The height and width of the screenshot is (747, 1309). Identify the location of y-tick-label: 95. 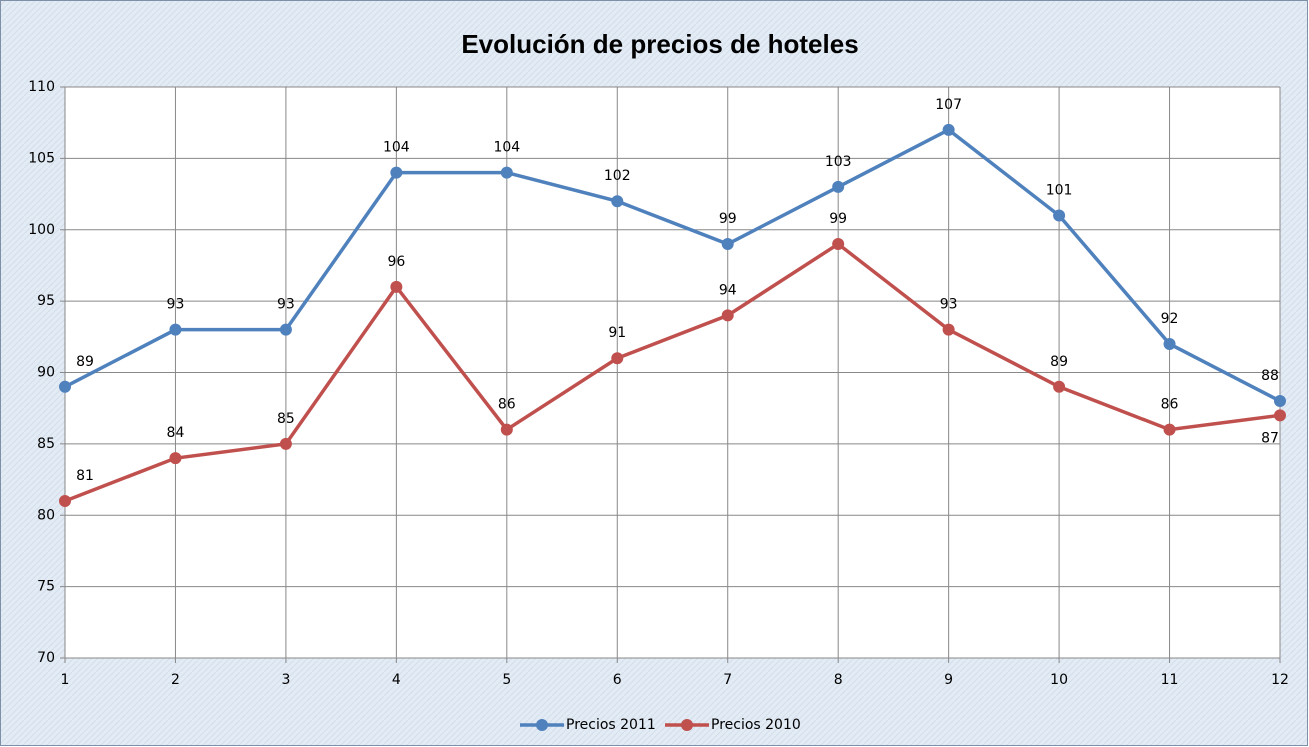
(46, 301).